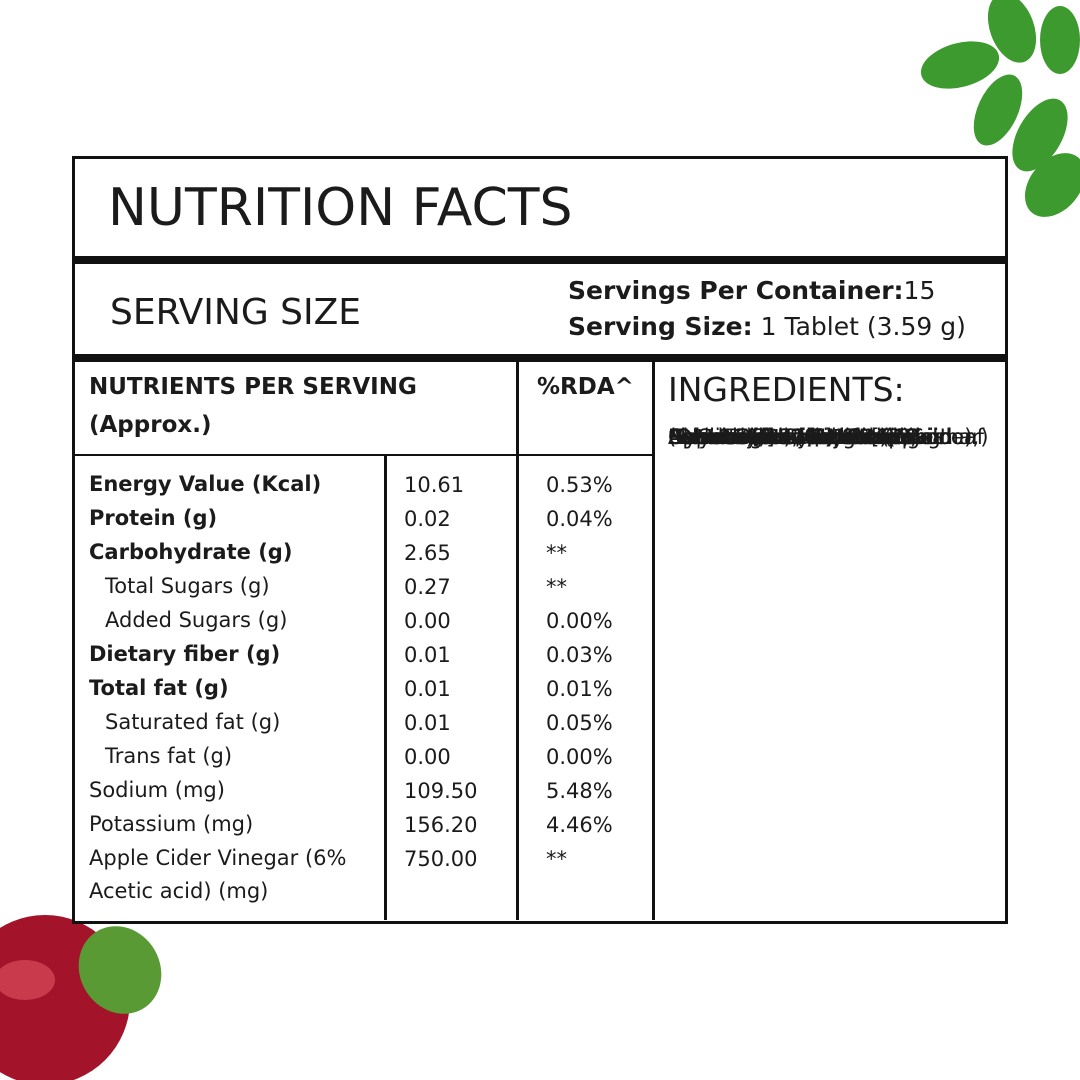 The width and height of the screenshot is (1080, 1080). I want to click on rda-value: 4.46%, so click(579, 825).